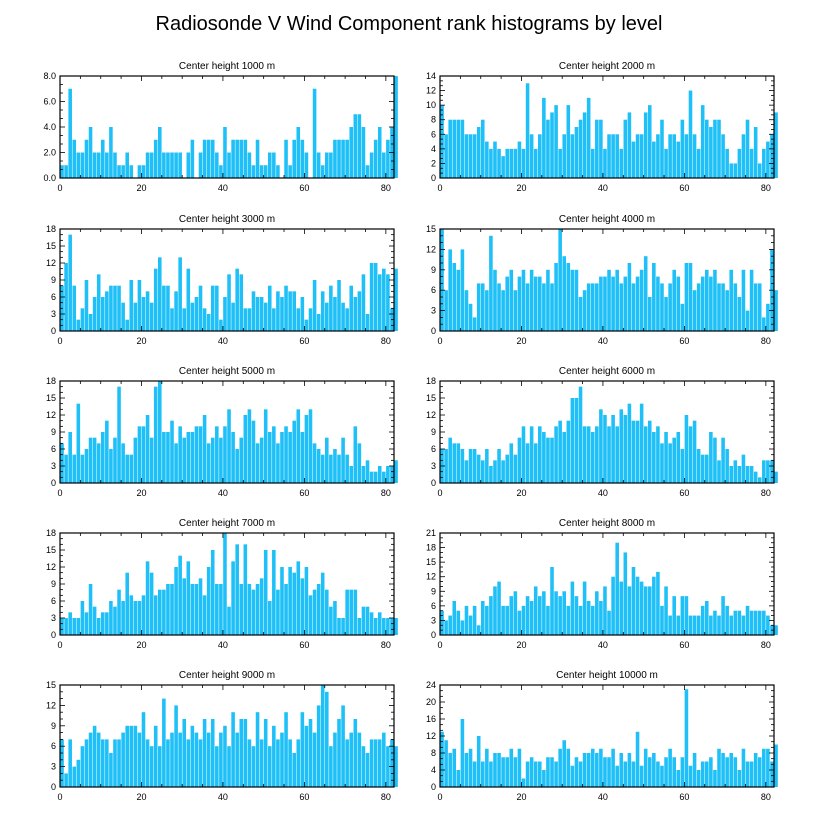 The height and width of the screenshot is (824, 818). I want to click on y-tick-label: 12, so click(51, 705).